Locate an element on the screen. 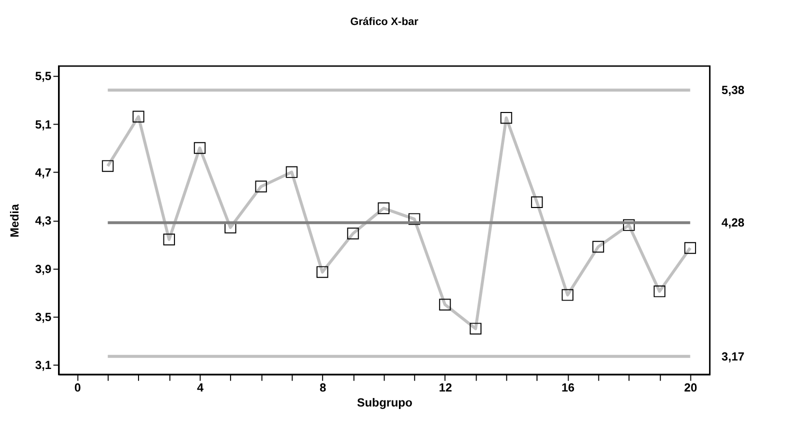 Image resolution: width=794 pixels, height=434 pixels. ref-line-label: 3,17 is located at coordinates (733, 357).